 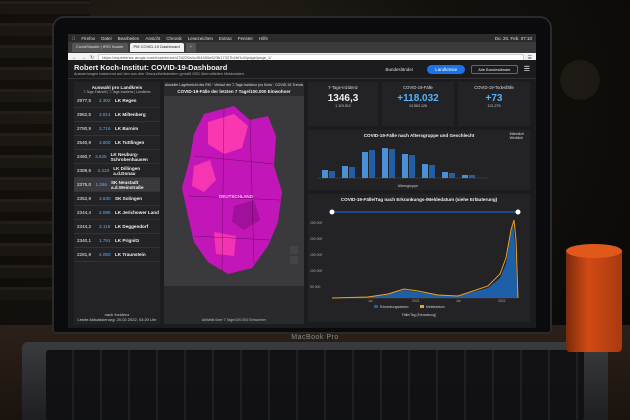 What do you see at coordinates (83, 57) in the screenshot?
I see `forward-icon: →` at bounding box center [83, 57].